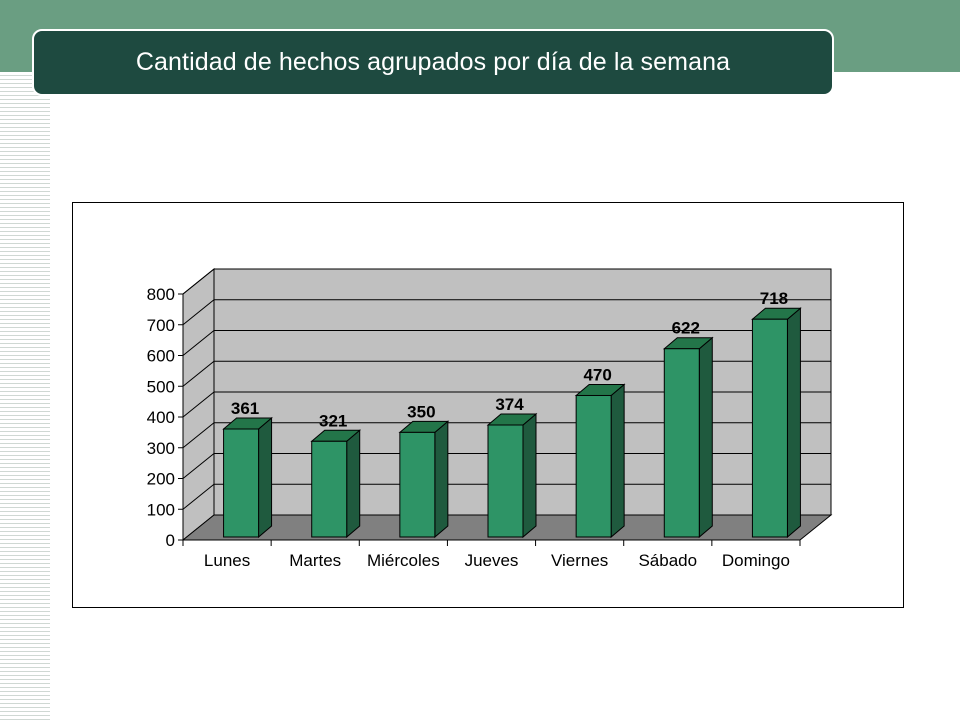  Describe the element at coordinates (403, 560) in the screenshot. I see `x-tick-label: Miércoles` at that location.